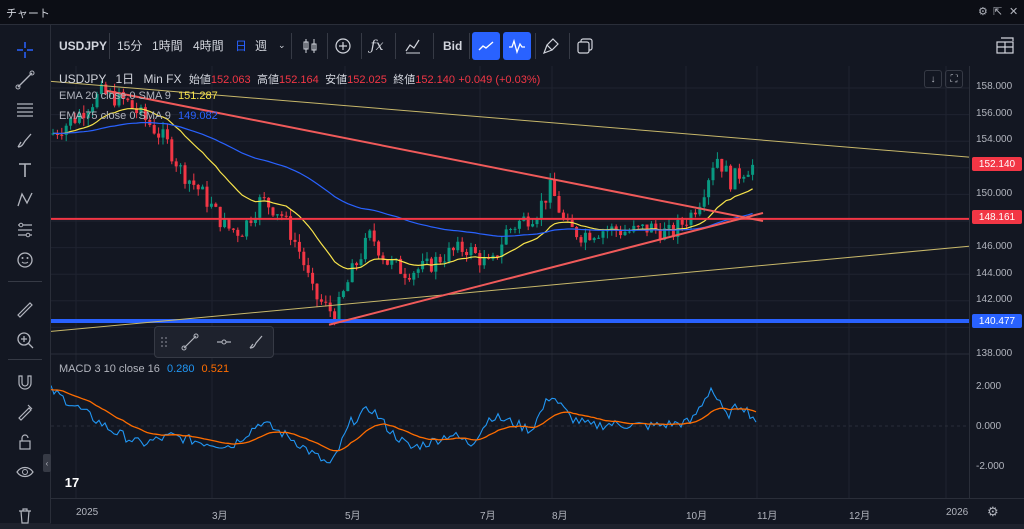 The image size is (1024, 529). Describe the element at coordinates (261, 46) in the screenshot. I see `interval-1w: 週` at that location.